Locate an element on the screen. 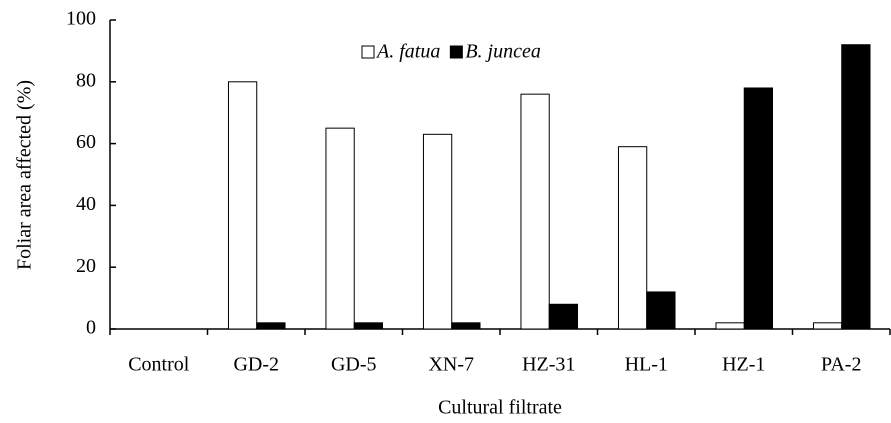 This screenshot has height=423, width=891. x-tick-label: XN-7 is located at coordinates (451, 365).